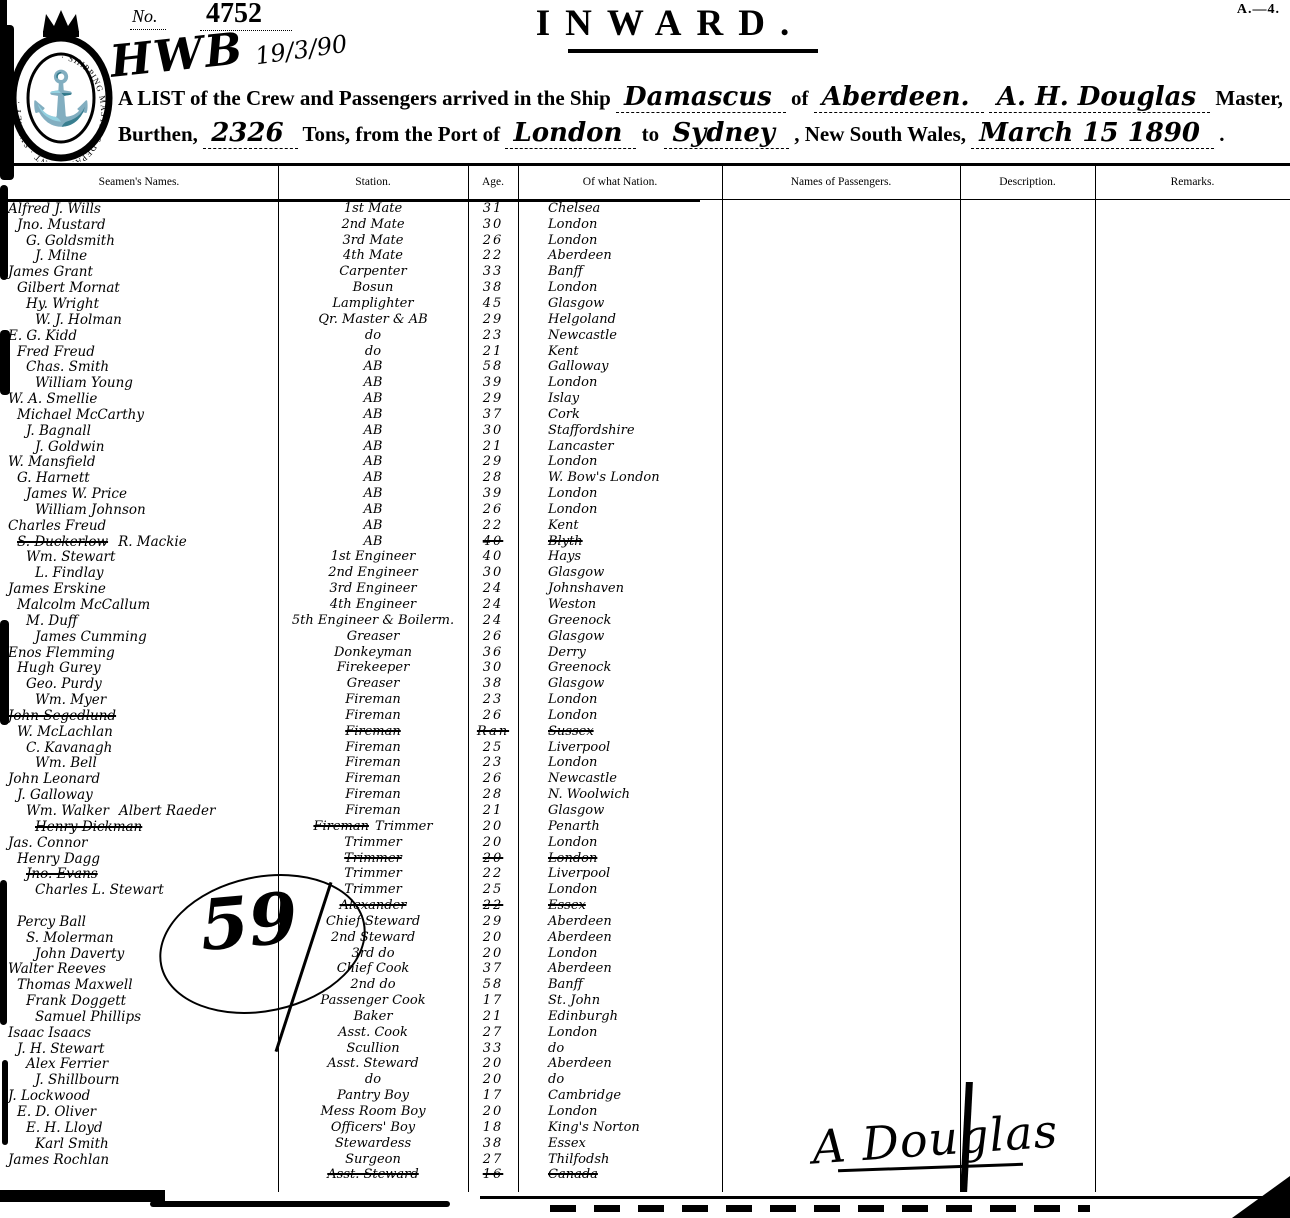 The image size is (1290, 1218). Describe the element at coordinates (53, 399) in the screenshot. I see `crew-name: W. A. Smellie` at that location.